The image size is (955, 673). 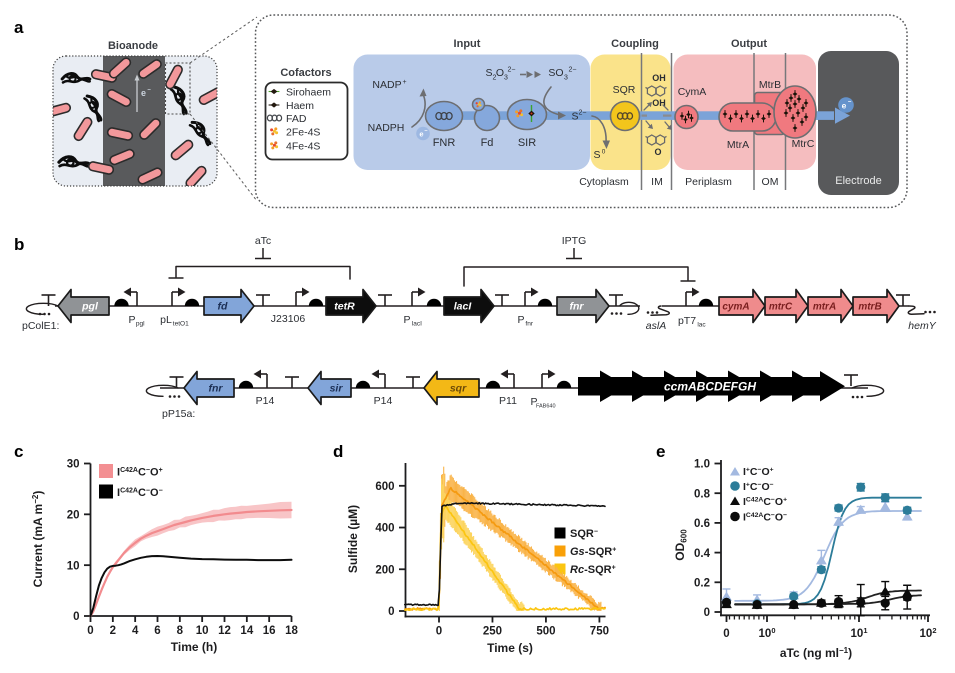 I want to click on svg-text: 14, so click(x=246, y=631).